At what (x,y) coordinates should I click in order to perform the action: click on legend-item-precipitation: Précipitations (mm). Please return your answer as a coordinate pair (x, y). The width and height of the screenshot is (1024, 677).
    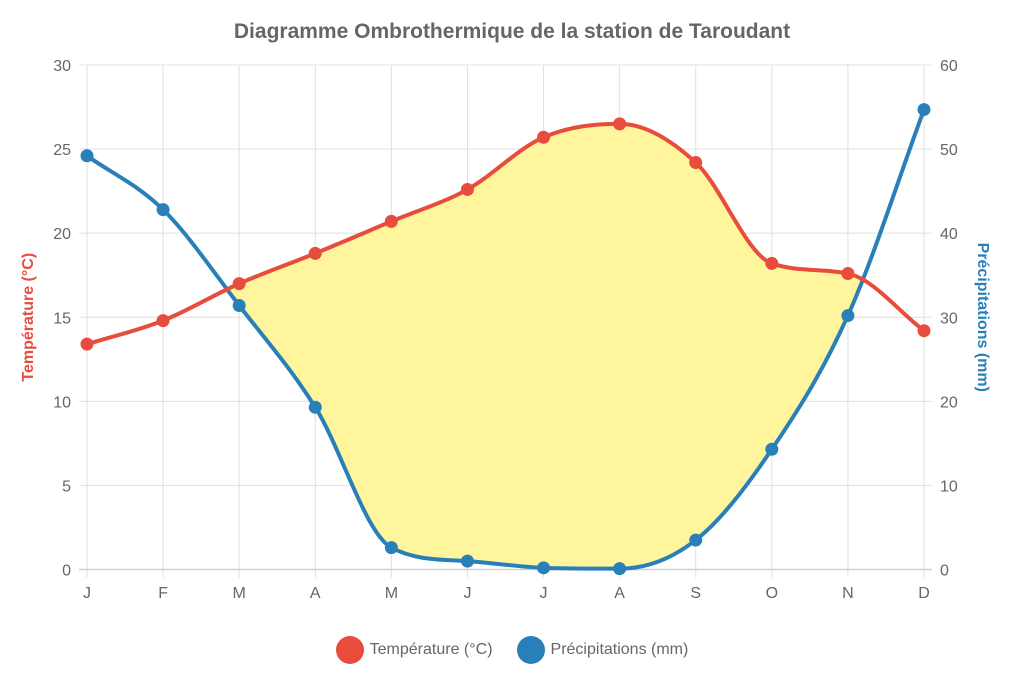
    Looking at the image, I should click on (602, 650).